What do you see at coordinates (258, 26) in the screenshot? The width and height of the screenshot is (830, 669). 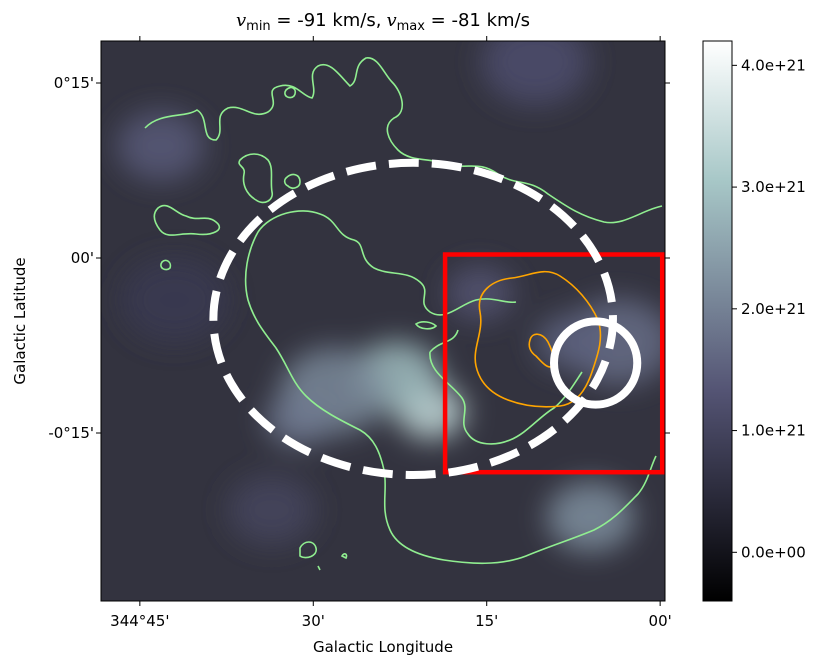 I see `title-vmin-sub: min` at bounding box center [258, 26].